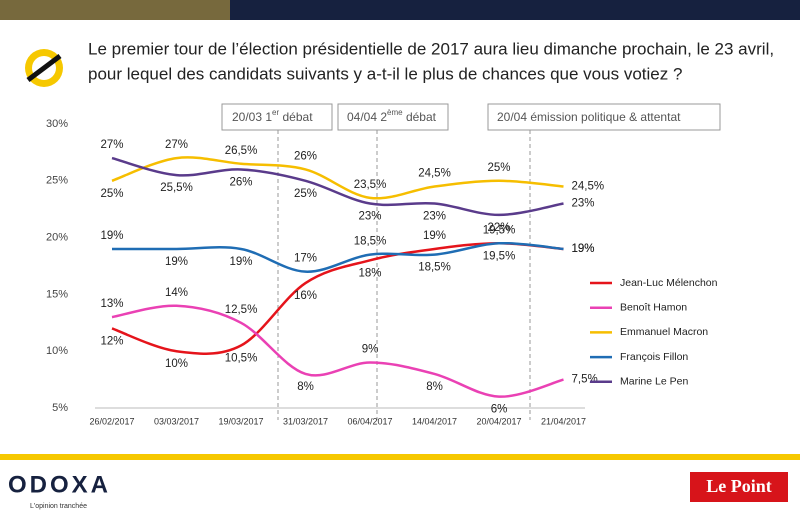 This screenshot has width=800, height=513. I want to click on annotation-text: 04/04 2, so click(367, 117).